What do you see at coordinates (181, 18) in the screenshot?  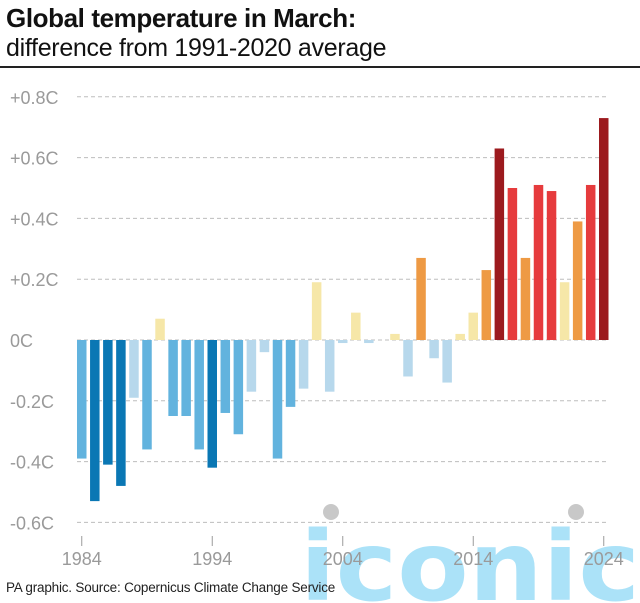 I see `chart-title: Global temperature in March:` at bounding box center [181, 18].